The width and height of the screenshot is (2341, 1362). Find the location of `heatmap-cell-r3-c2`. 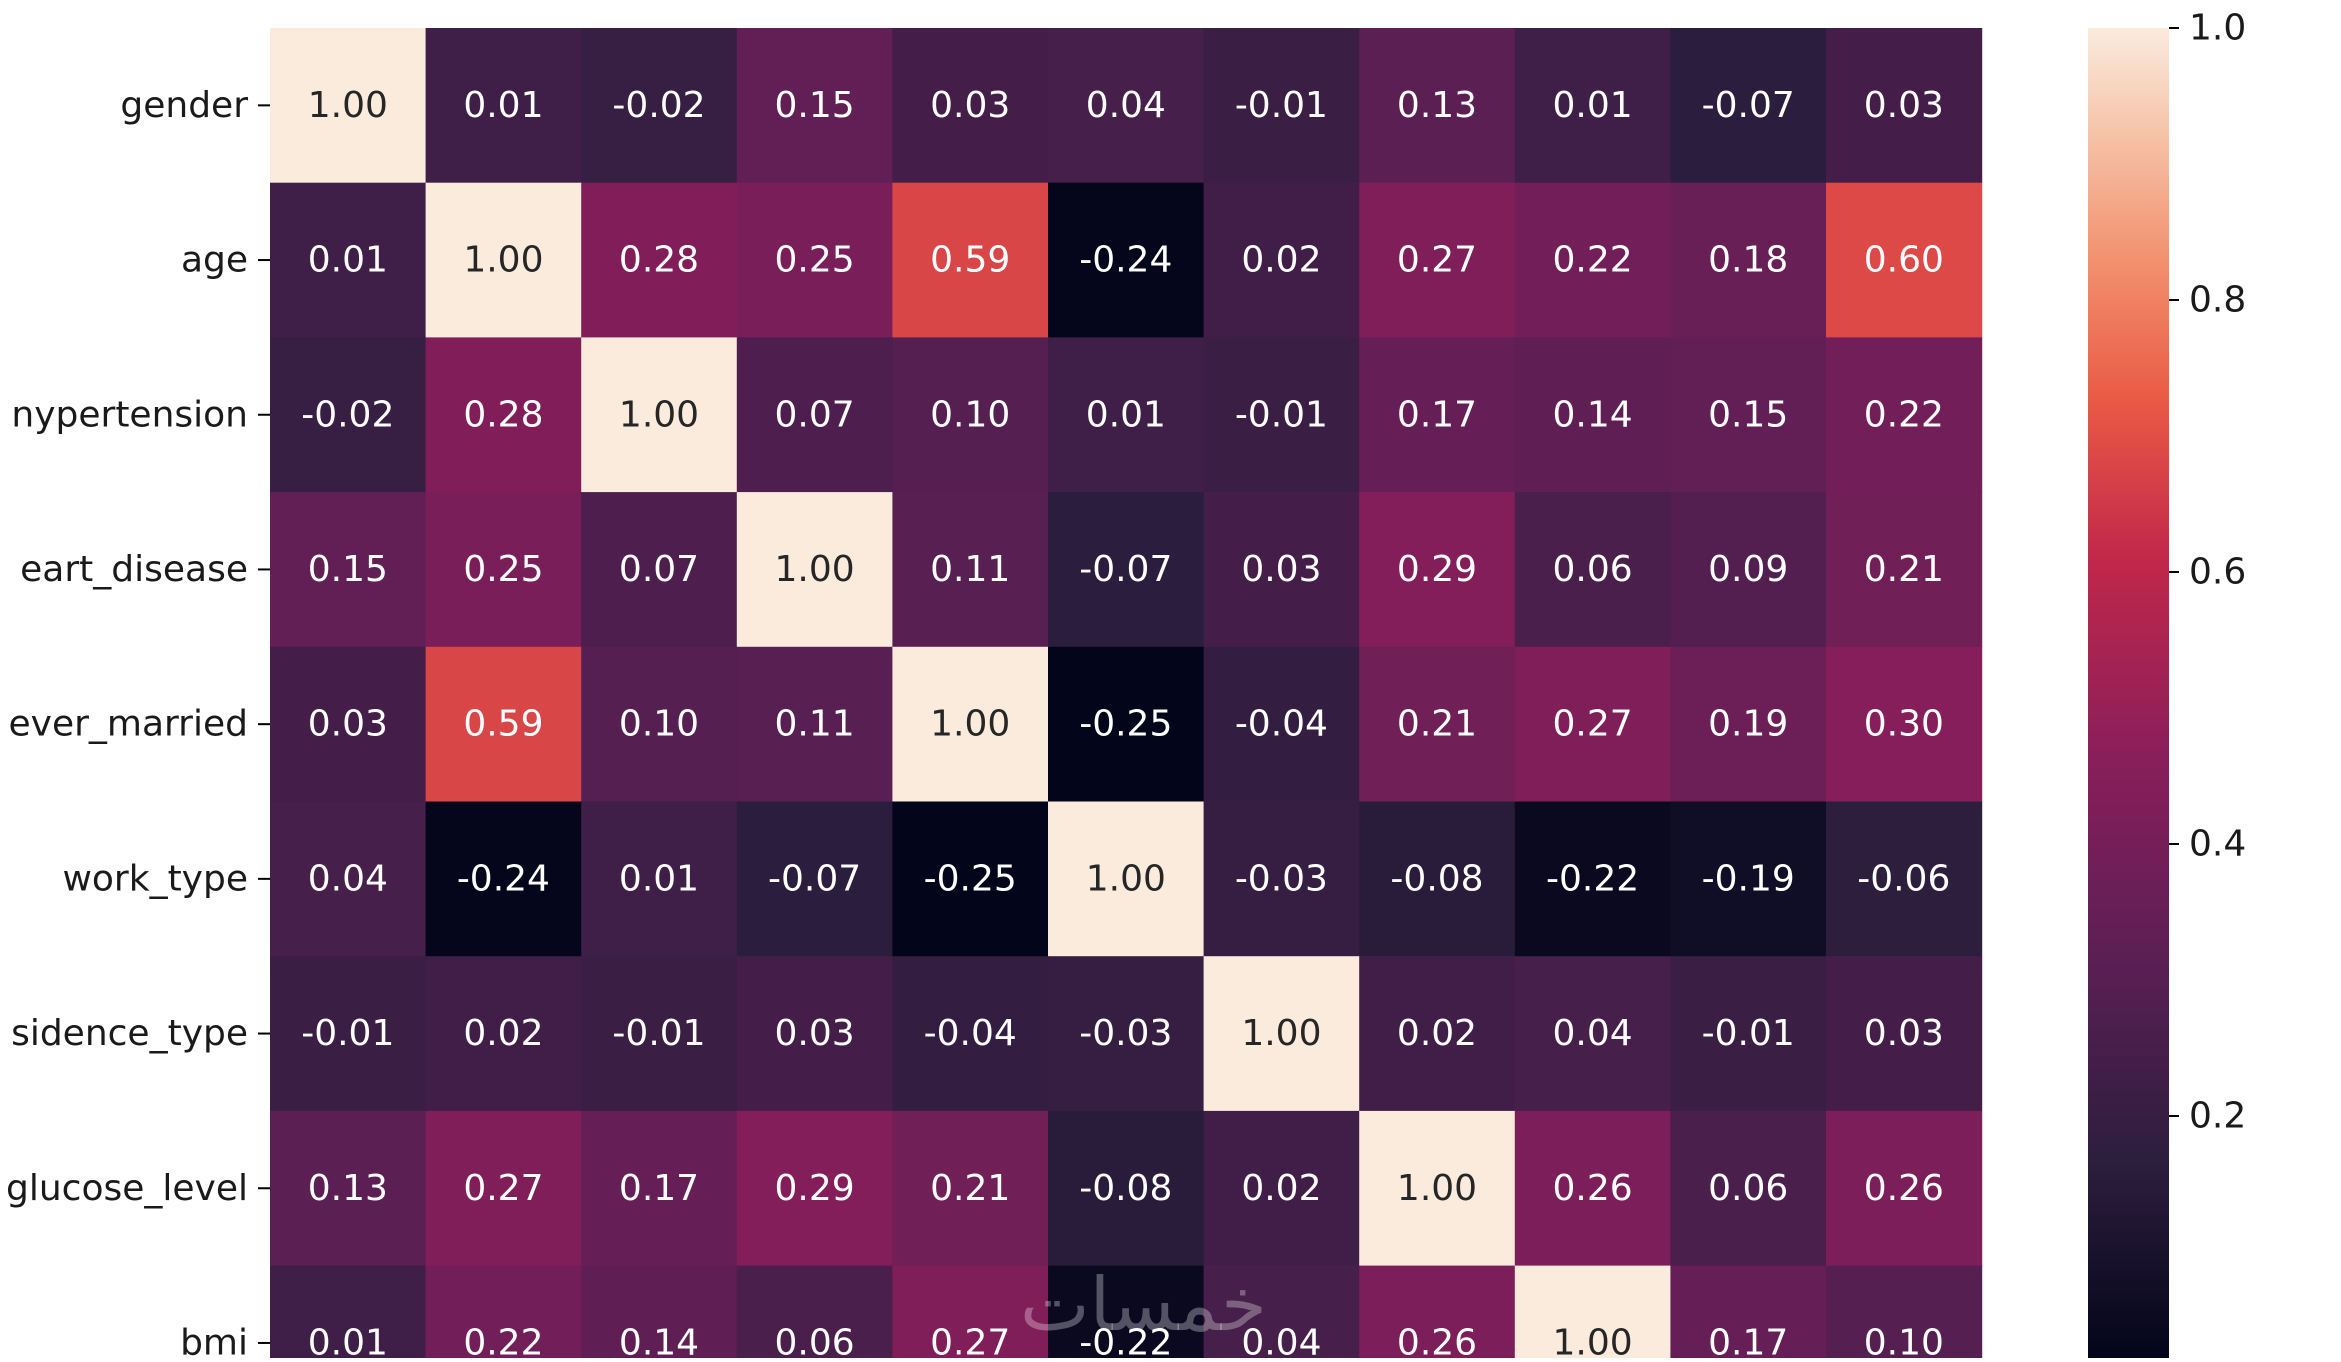

heatmap-cell-r3-c2 is located at coordinates (659, 570).